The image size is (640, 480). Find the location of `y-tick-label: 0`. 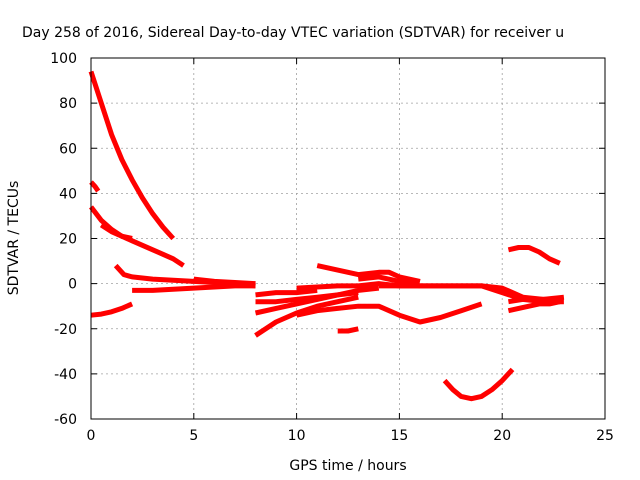

y-tick-label: 0 is located at coordinates (72, 285).